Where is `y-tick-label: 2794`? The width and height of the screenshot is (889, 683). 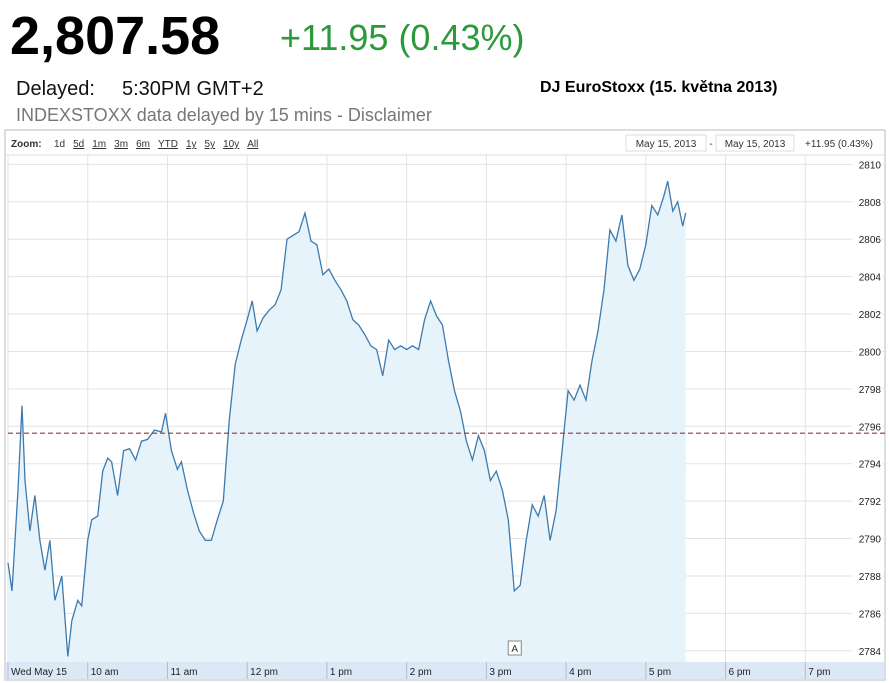 y-tick-label: 2794 is located at coordinates (870, 465).